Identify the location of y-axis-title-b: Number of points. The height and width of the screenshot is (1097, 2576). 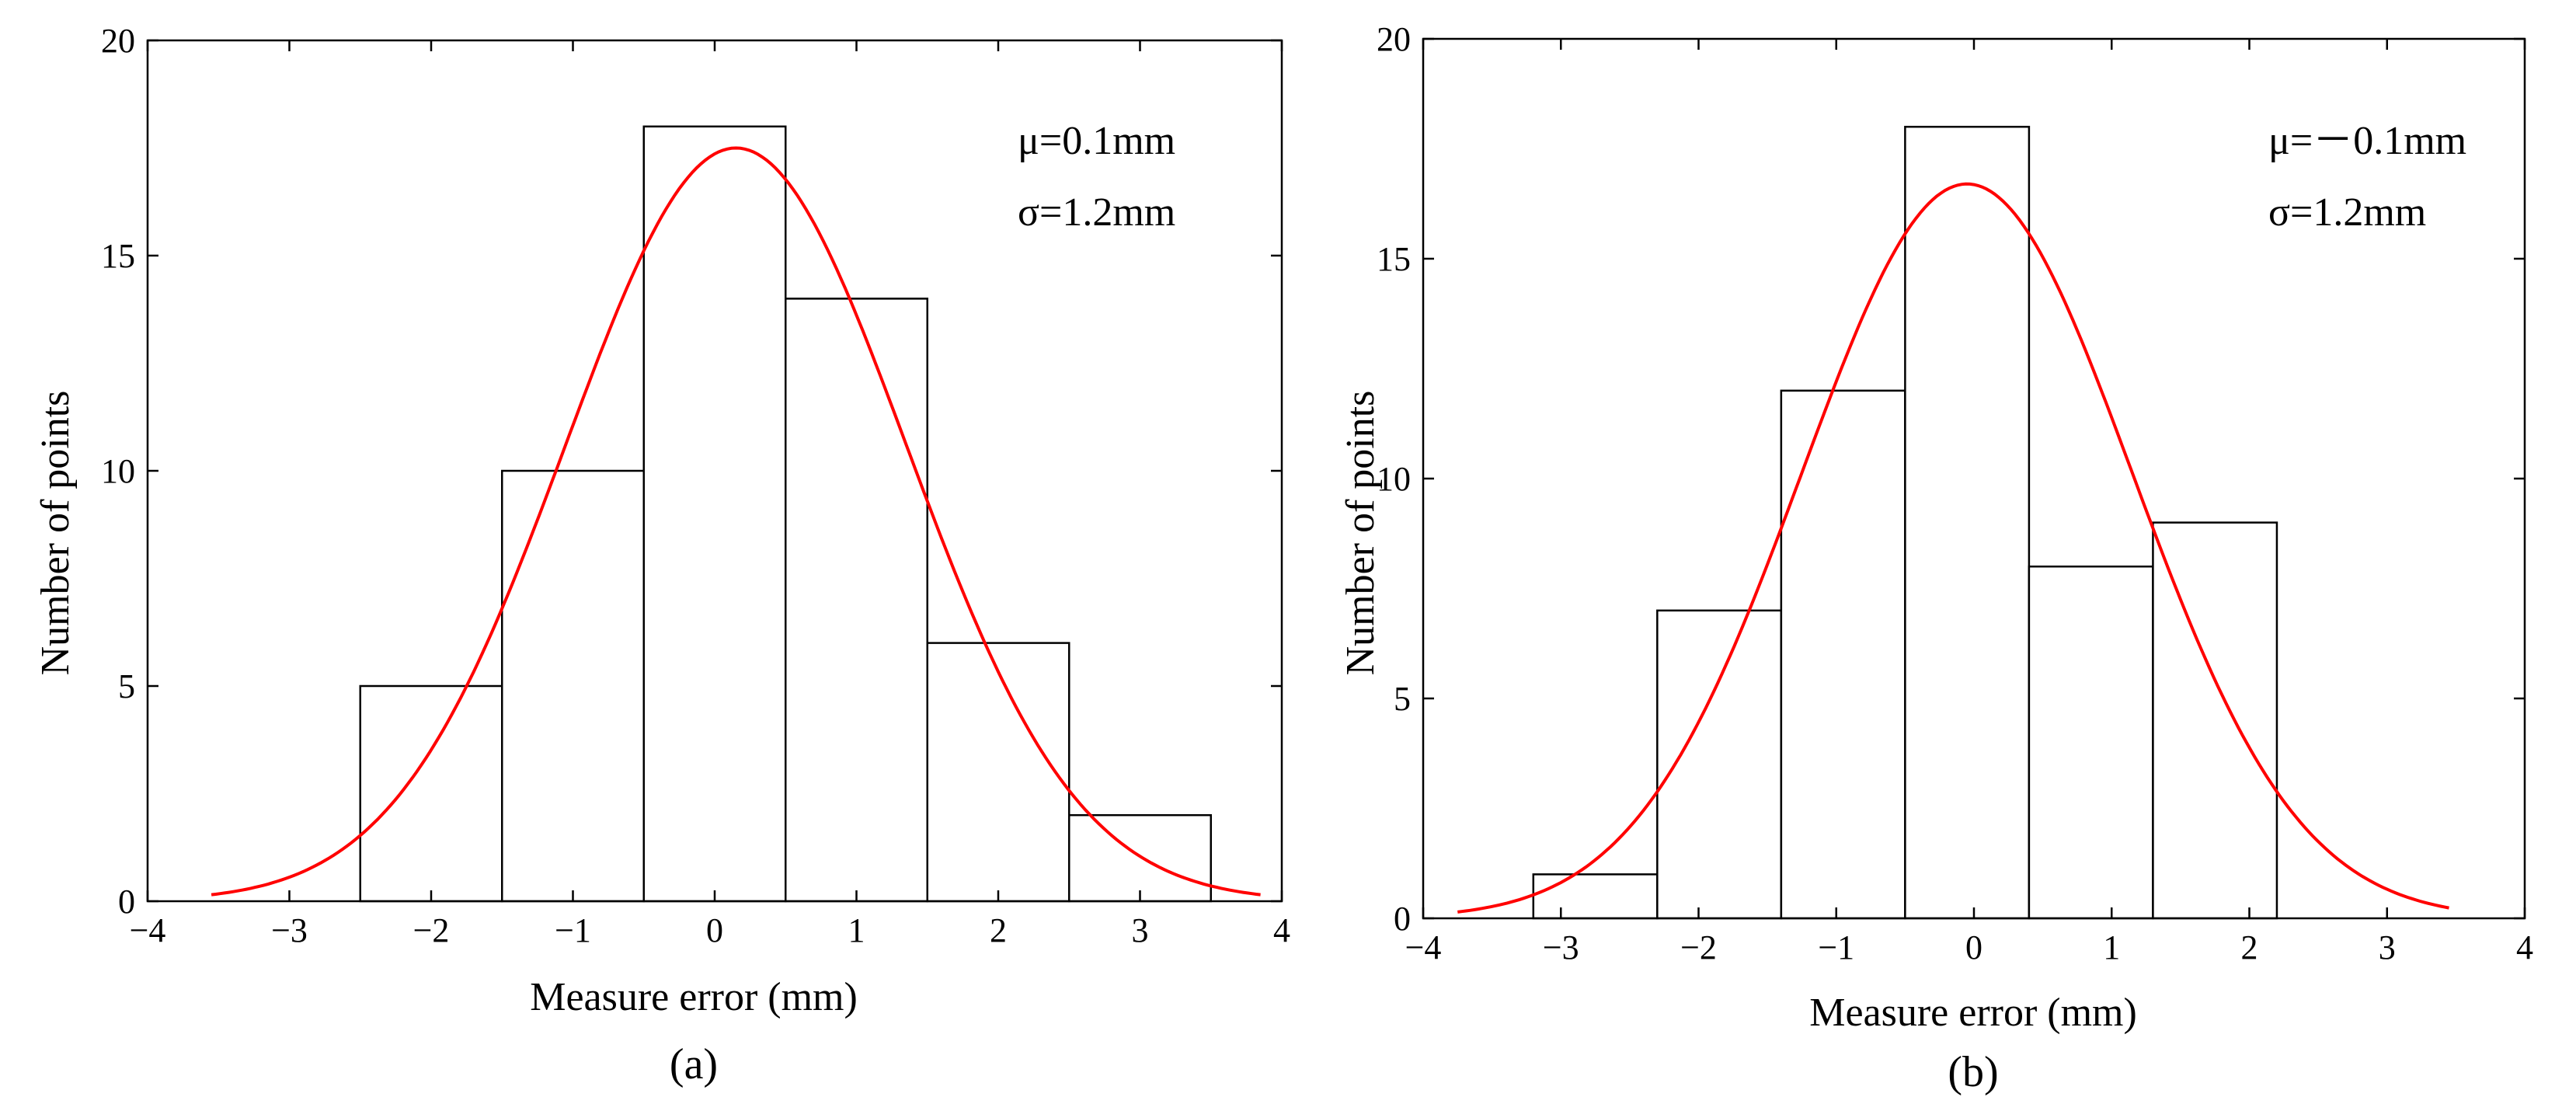
(1360, 533).